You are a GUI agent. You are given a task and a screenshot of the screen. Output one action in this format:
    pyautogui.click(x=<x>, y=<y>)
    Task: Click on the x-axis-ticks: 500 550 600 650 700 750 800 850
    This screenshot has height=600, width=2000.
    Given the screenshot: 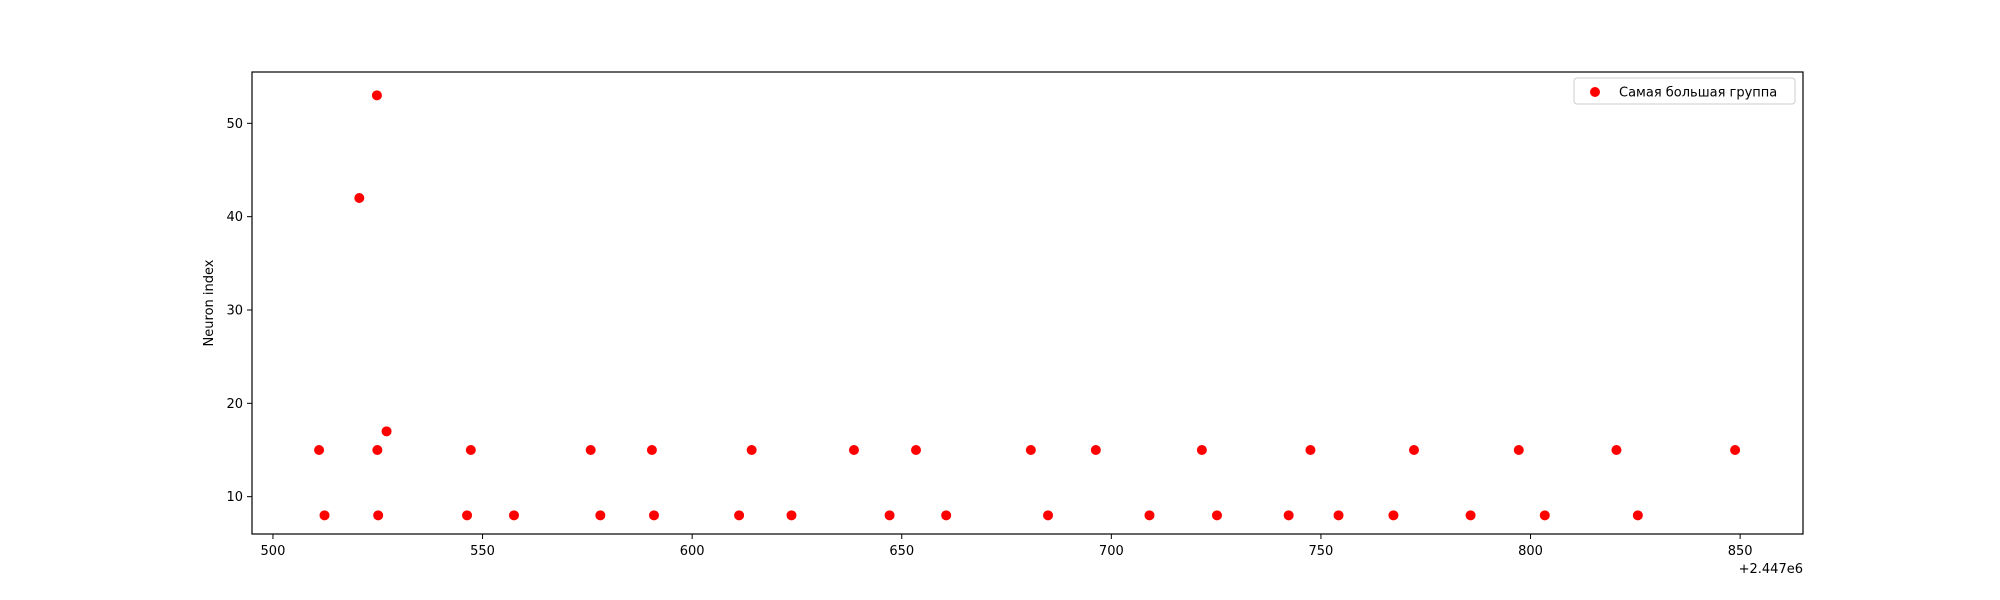 What is the action you would take?
    pyautogui.click(x=1007, y=546)
    